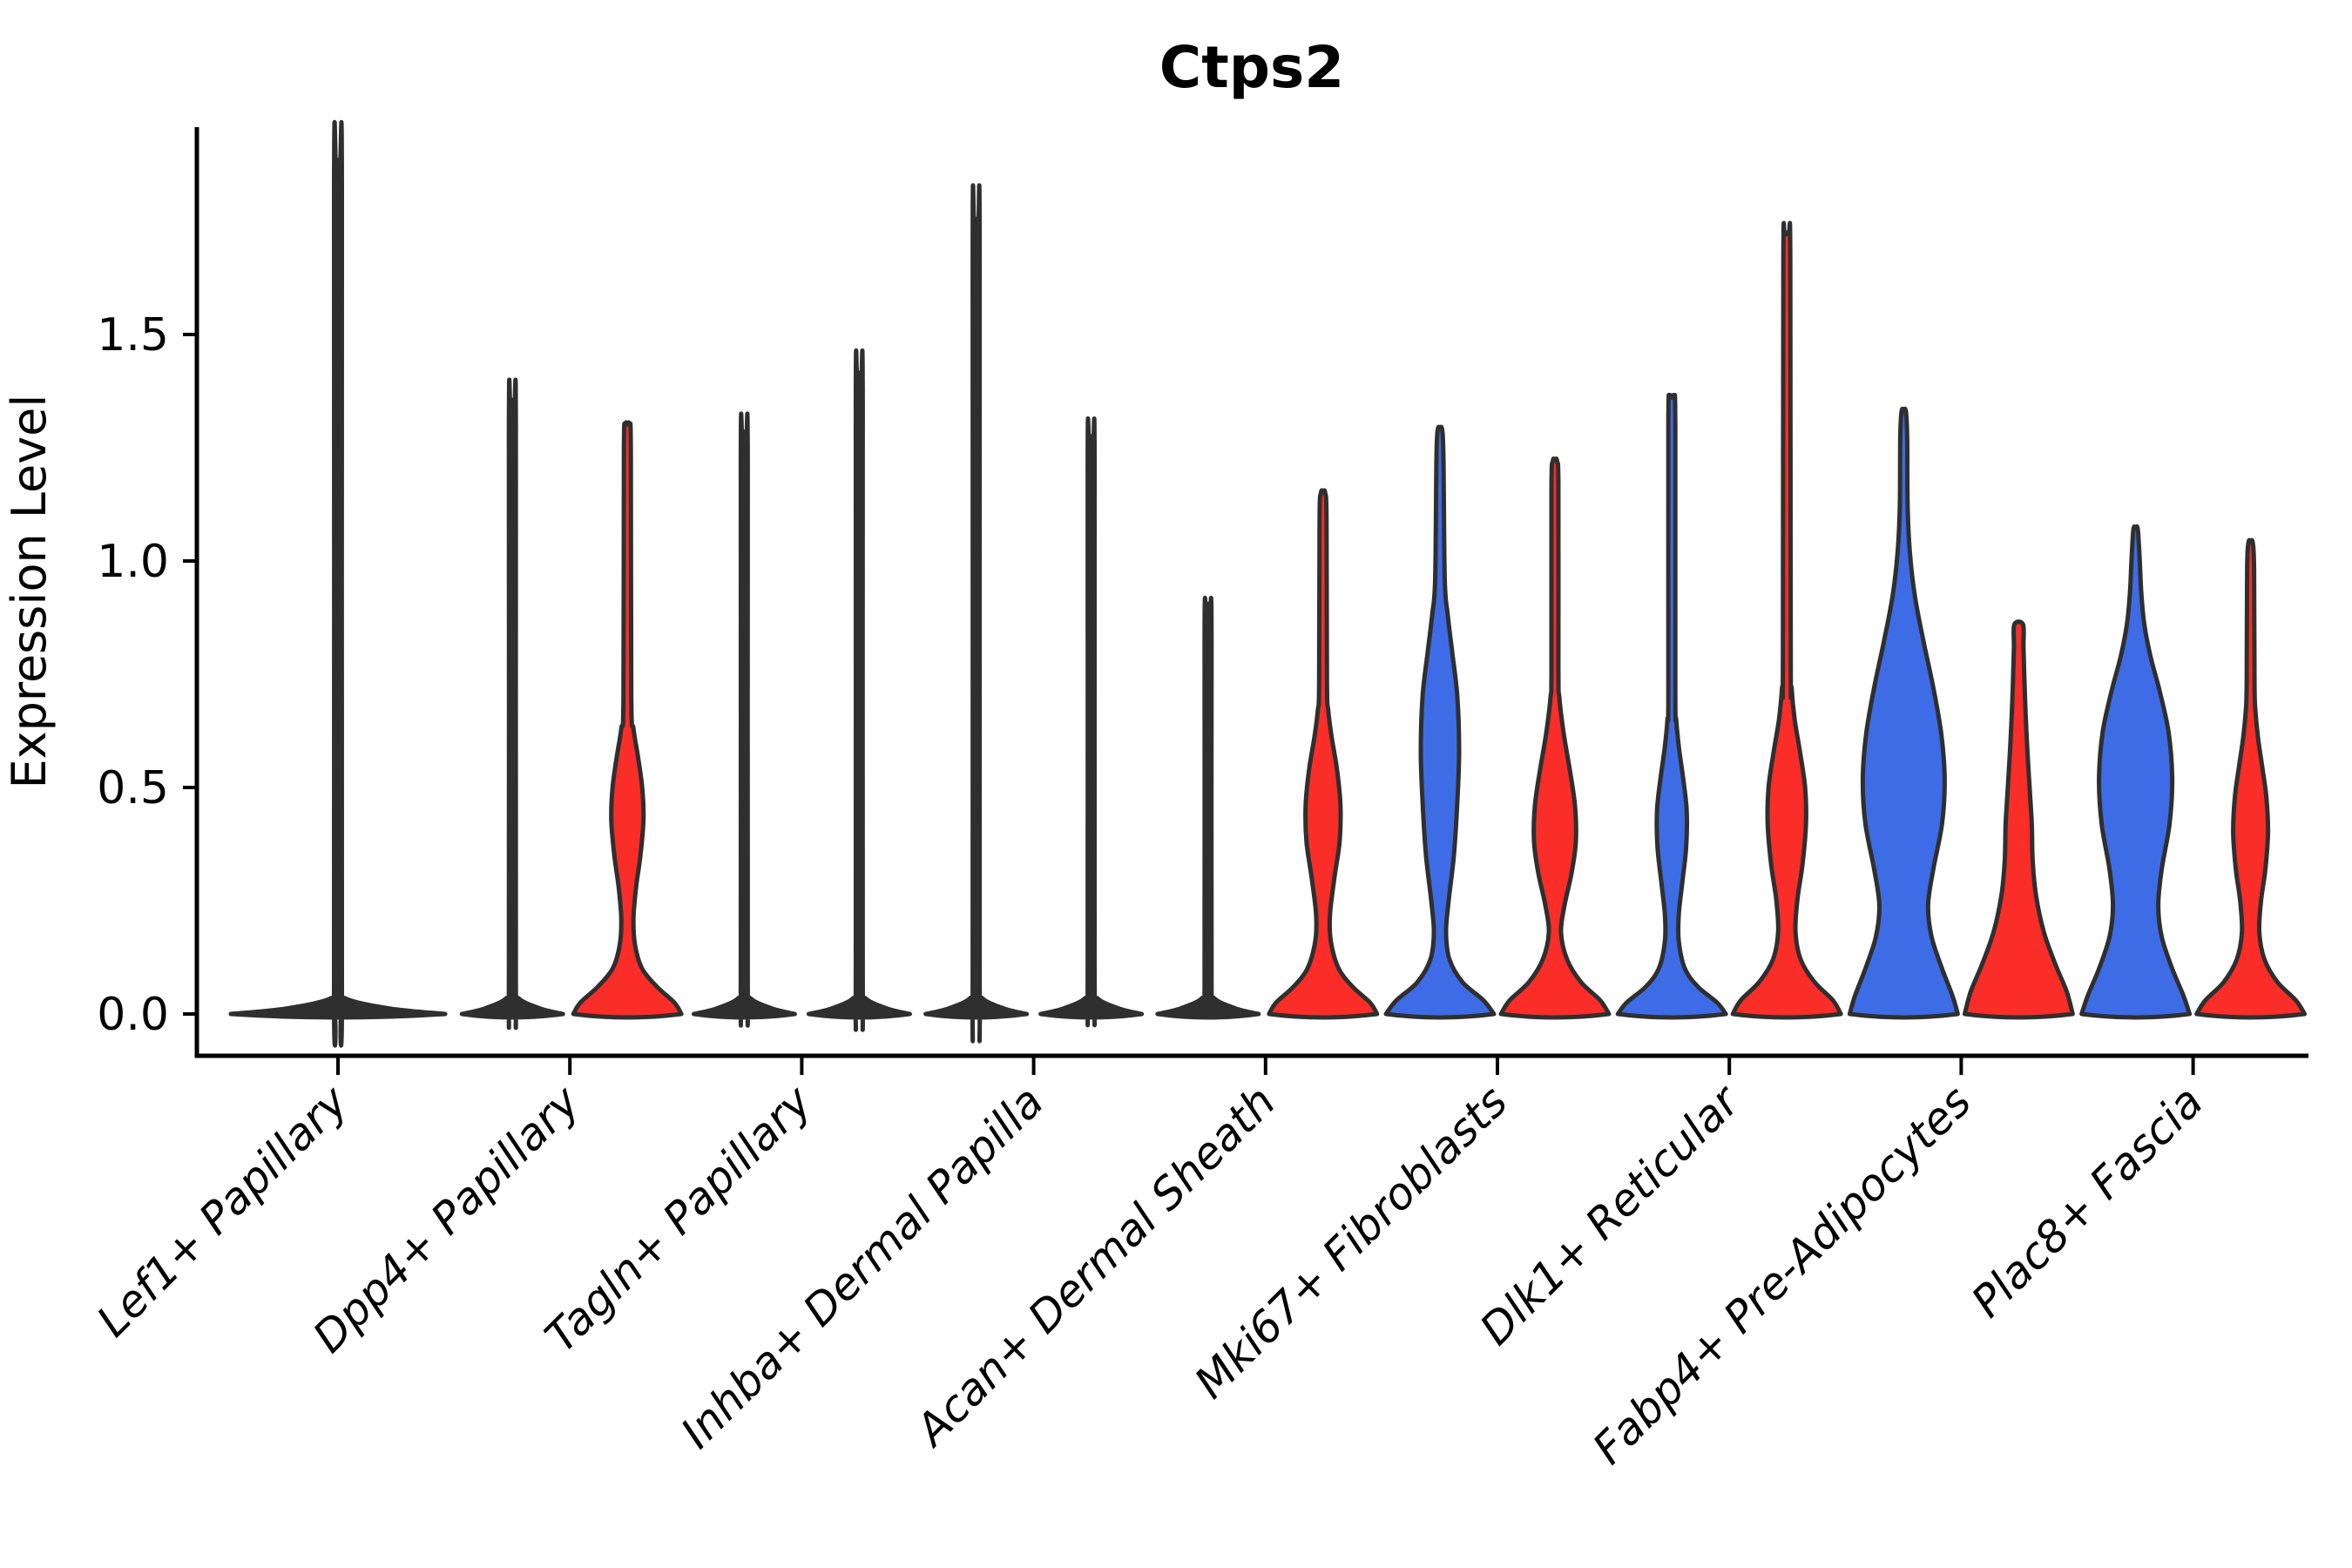  I want to click on violin-plac8-fascia-blue, so click(2136, 772).